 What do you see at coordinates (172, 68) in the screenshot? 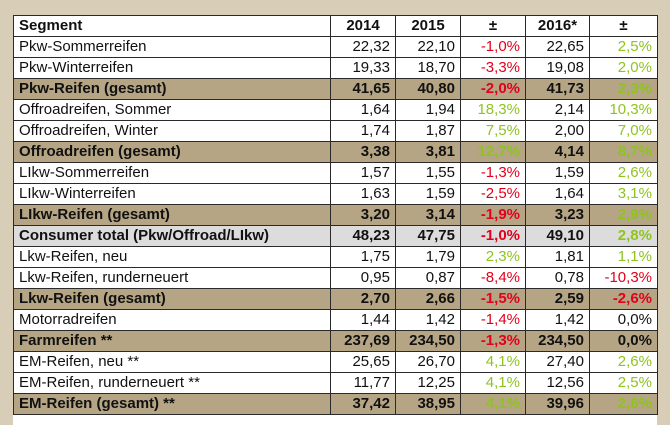
I see `segment-cell: Pkw-Winterreifen` at bounding box center [172, 68].